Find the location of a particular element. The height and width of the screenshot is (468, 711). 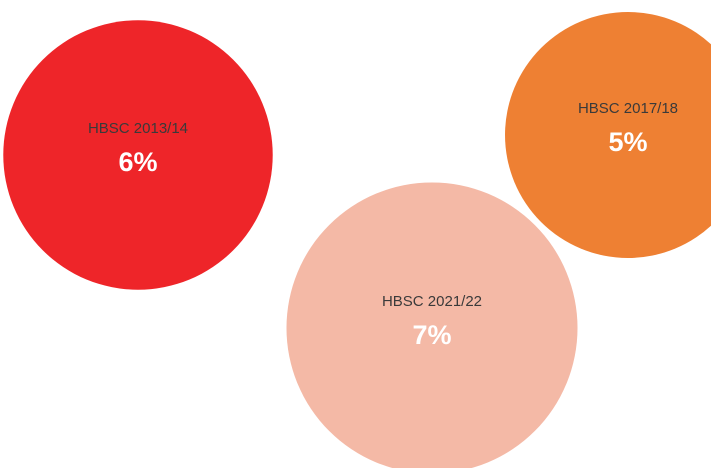

bubble-label: HBSC 2021/22 is located at coordinates (432, 301).